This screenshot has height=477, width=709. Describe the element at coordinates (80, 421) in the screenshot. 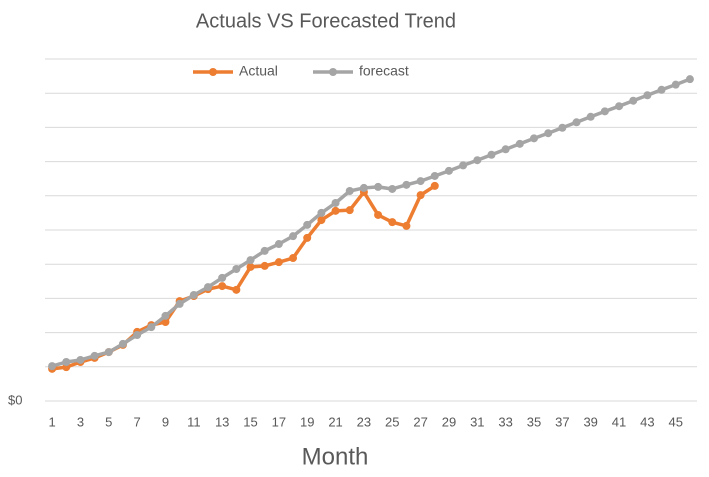

I see `x-tick-label: 3` at that location.